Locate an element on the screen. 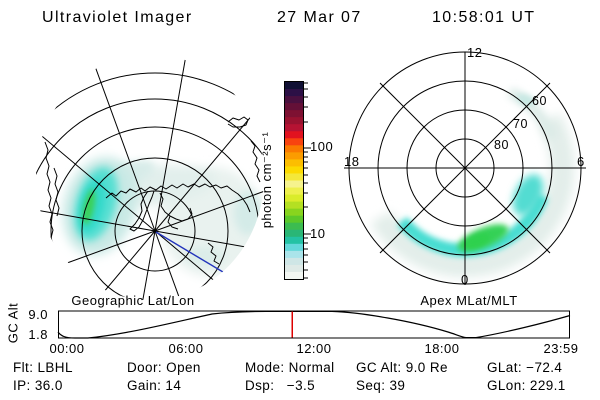  colorbar is located at coordinates (297, 180).